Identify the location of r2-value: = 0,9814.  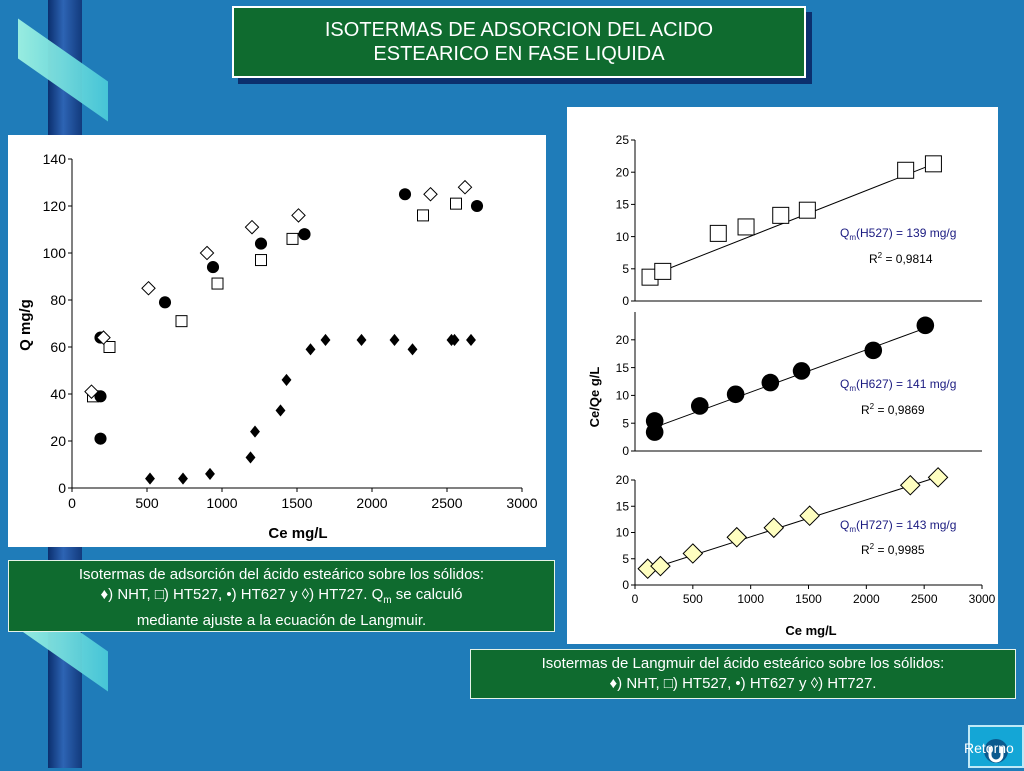
(907, 259).